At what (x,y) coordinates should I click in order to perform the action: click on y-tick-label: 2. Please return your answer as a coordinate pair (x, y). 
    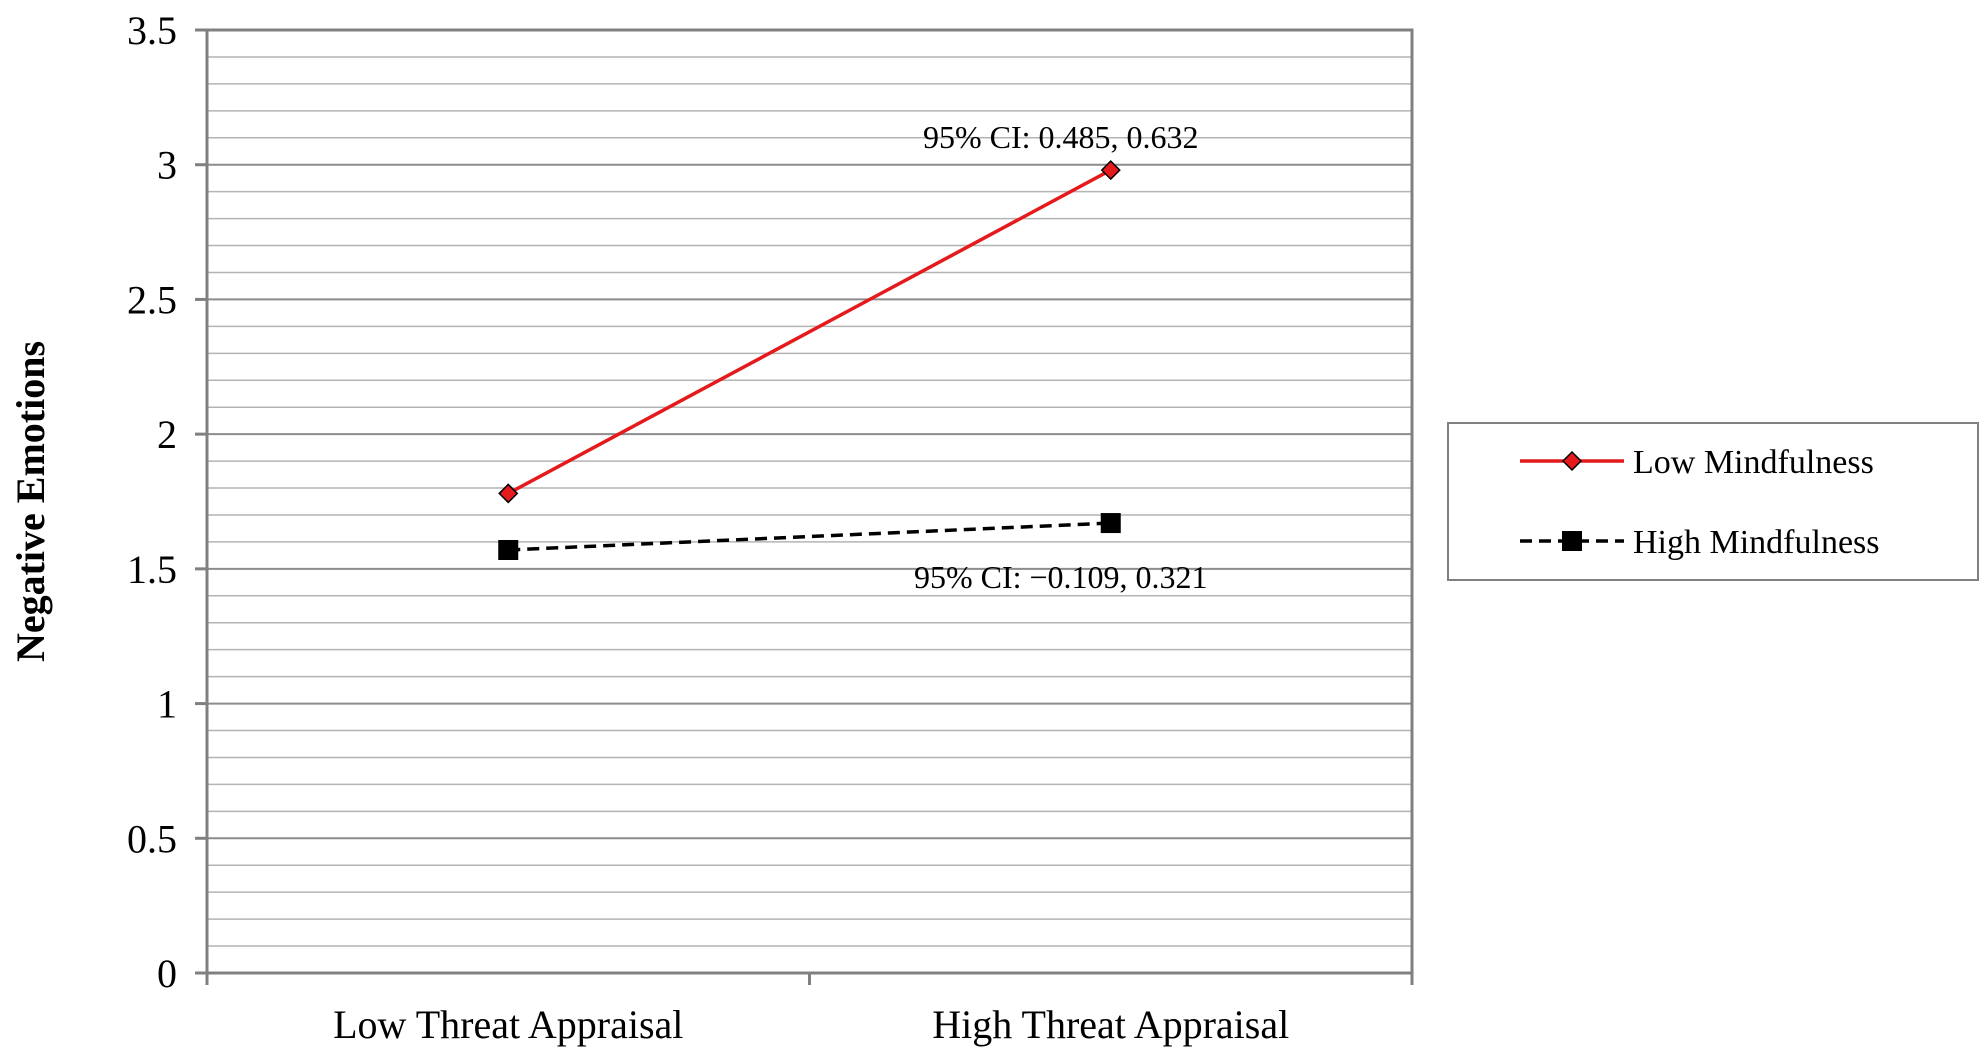
    Looking at the image, I should click on (167, 434).